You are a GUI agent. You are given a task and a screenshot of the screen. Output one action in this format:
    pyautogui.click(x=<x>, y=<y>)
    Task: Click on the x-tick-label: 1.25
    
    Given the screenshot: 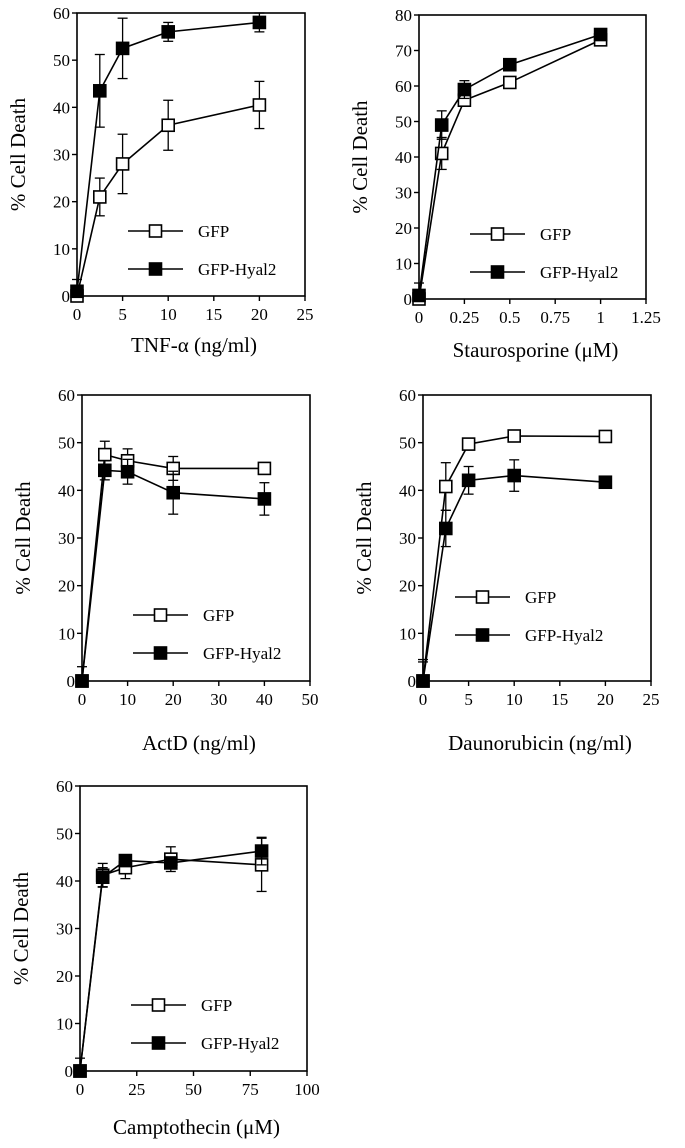 What is the action you would take?
    pyautogui.click(x=646, y=317)
    